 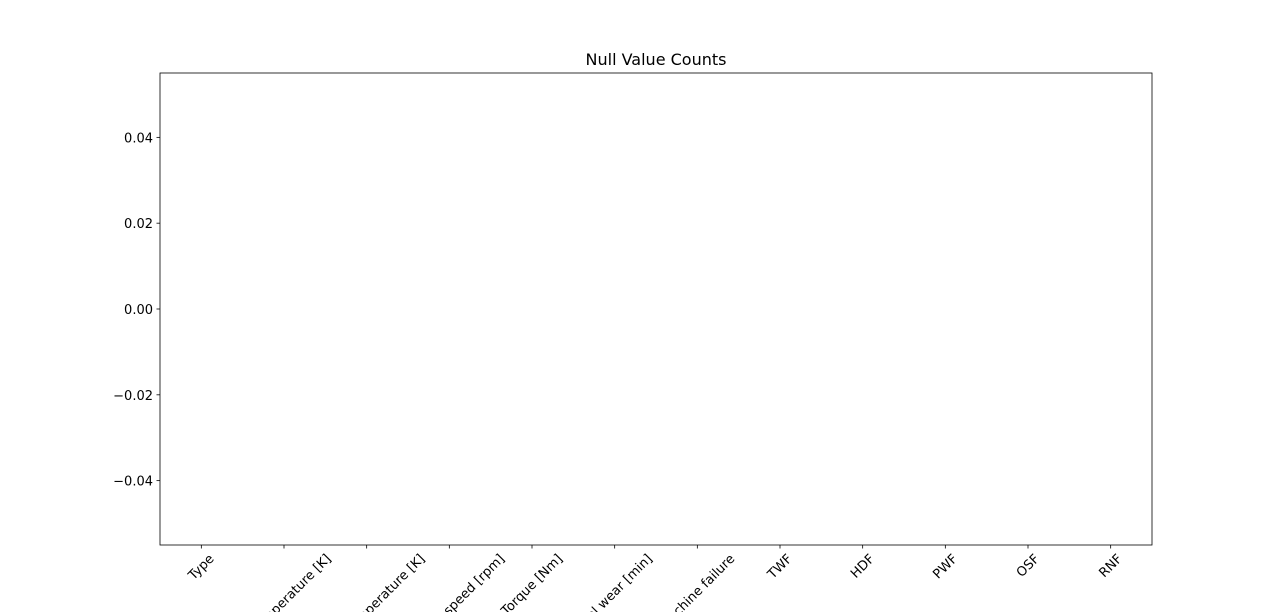 I want to click on x-tick-label: PWF, so click(x=945, y=567).